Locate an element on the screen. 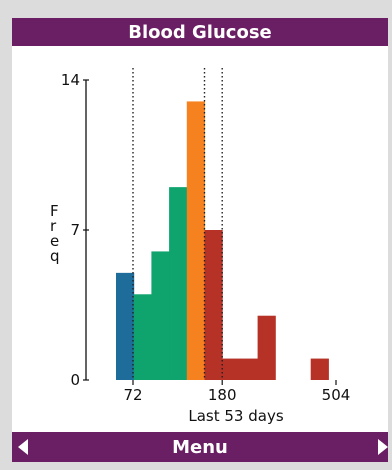  triangle-right-icon is located at coordinates (383, 447).